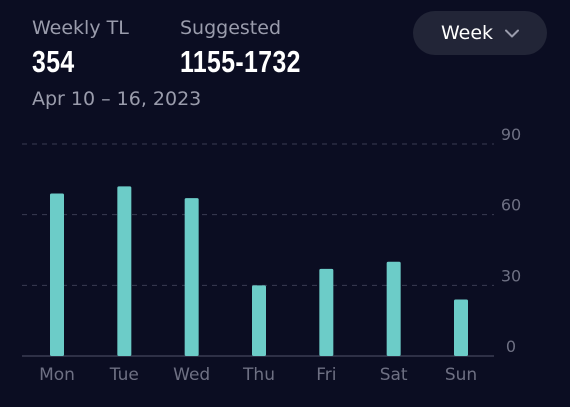  Describe the element at coordinates (191, 277) in the screenshot. I see `bar-wed` at that location.